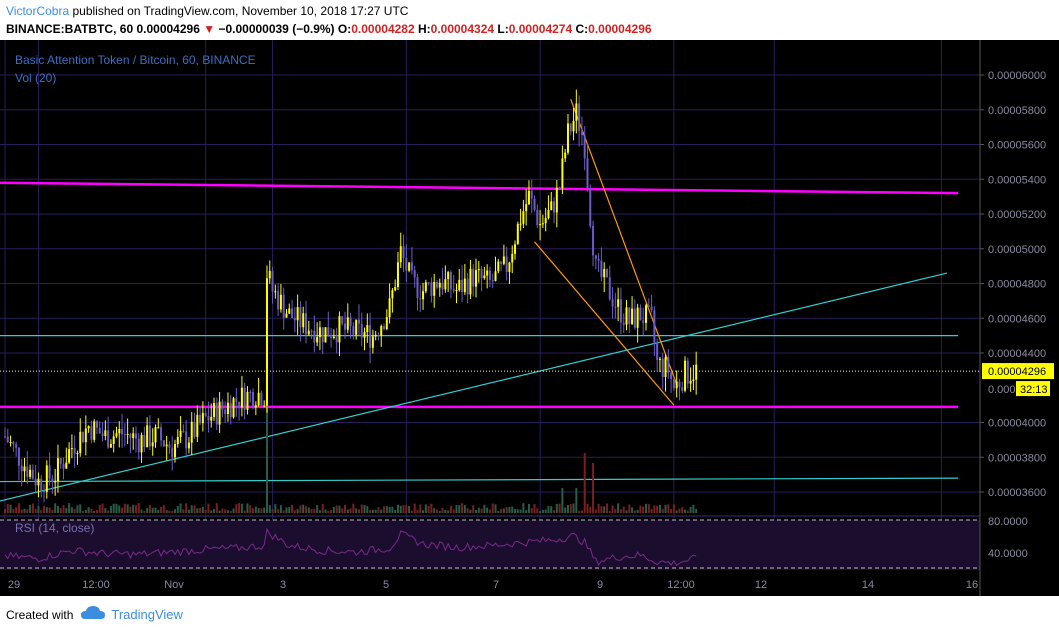 The width and height of the screenshot is (1059, 632). What do you see at coordinates (168, 29) in the screenshot?
I see `last-price-text: 0.00004296` at bounding box center [168, 29].